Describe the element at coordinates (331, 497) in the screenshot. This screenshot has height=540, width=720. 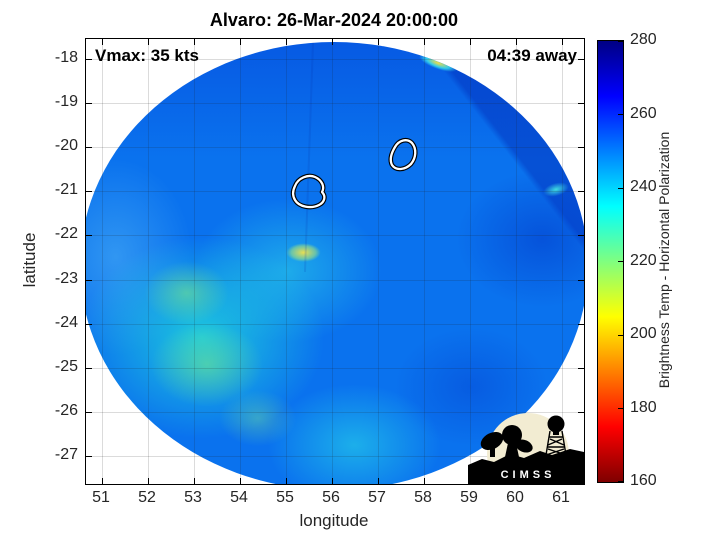
I see `x-tick-label: 56` at that location.